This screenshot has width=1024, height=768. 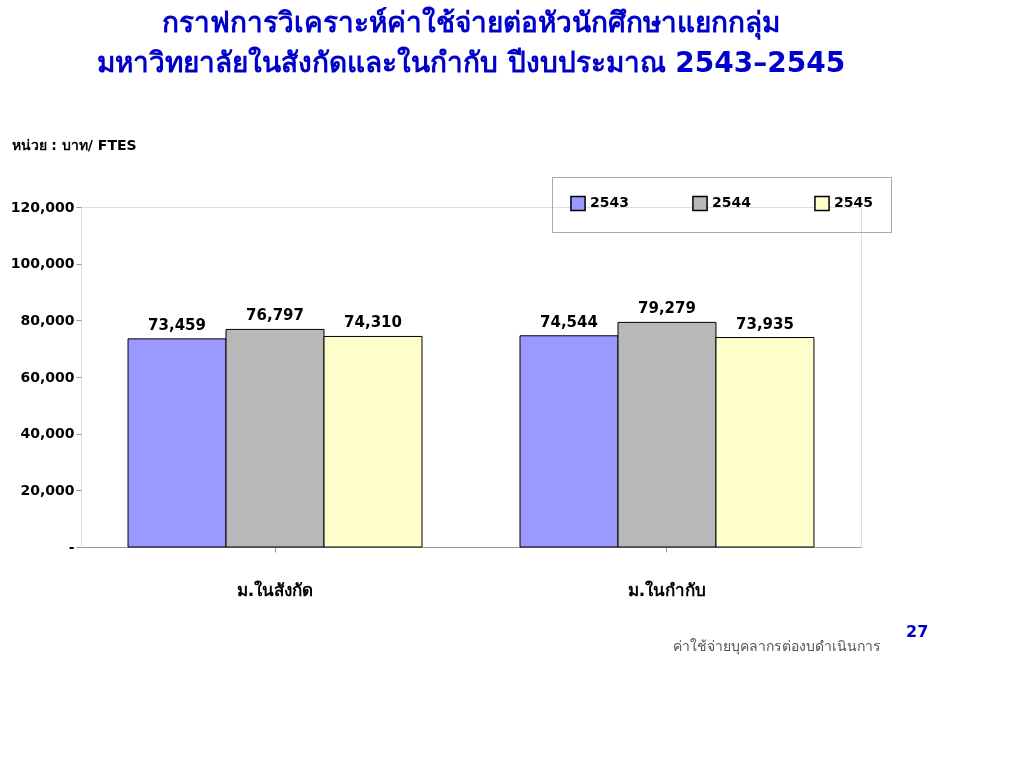 What do you see at coordinates (732, 202) in the screenshot?
I see `legend-label: 2544` at bounding box center [732, 202].